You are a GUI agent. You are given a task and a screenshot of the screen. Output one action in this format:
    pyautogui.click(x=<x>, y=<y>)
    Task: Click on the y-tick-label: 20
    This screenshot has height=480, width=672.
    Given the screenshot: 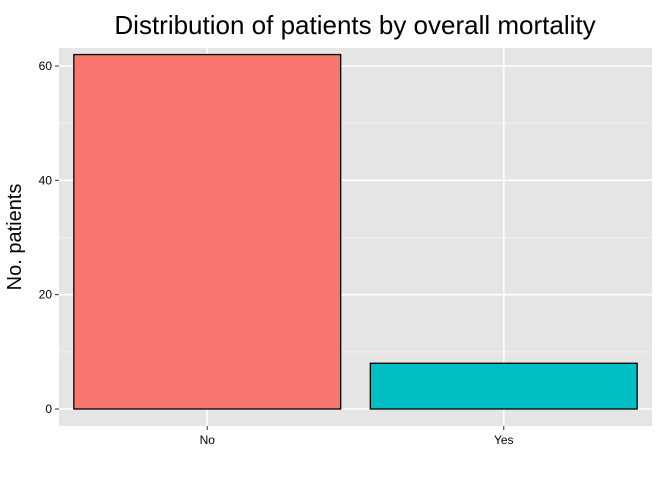 What is the action you would take?
    pyautogui.click(x=46, y=295)
    